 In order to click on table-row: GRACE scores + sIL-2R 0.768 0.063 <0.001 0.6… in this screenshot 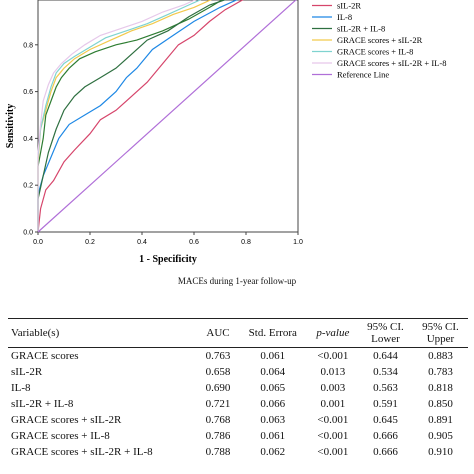, I will do `click(238, 420)`.